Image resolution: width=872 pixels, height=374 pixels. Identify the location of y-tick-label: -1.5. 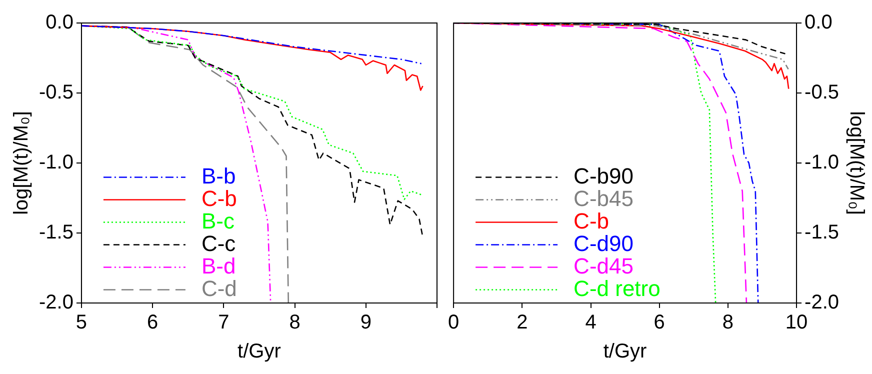
(56, 233).